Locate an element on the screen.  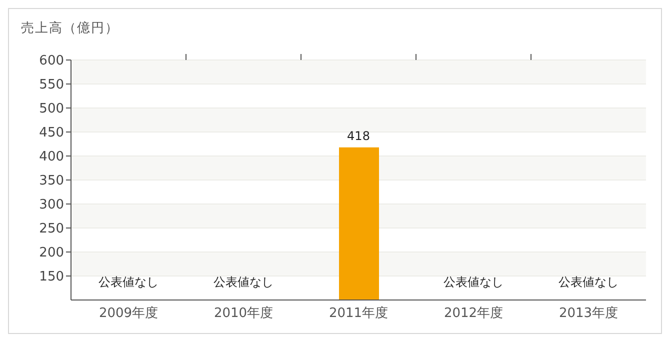
x-tick-label: 2013年度 is located at coordinates (588, 313).